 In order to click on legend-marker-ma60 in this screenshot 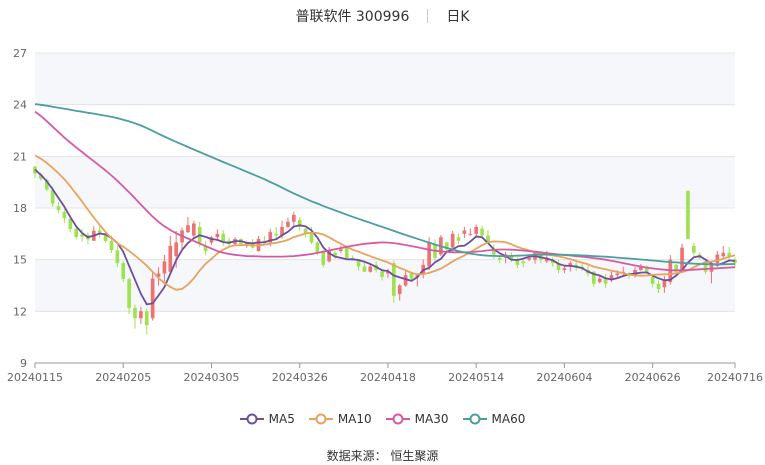, I will do `click(474, 419)`.